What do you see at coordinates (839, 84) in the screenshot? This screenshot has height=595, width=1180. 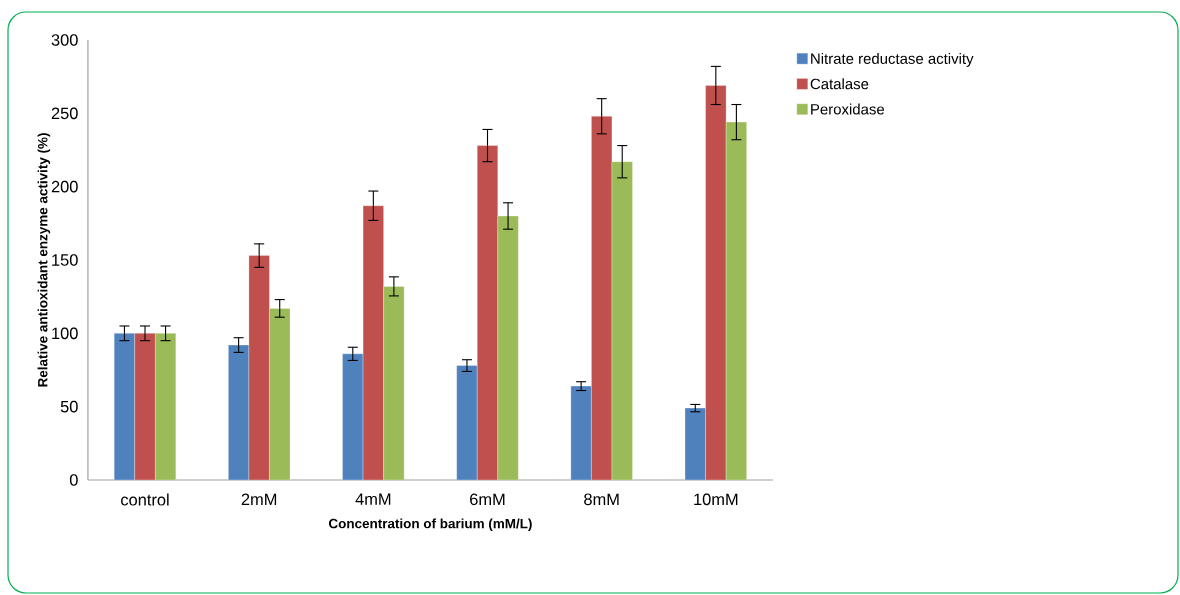 I see `legend-label: Catalase` at bounding box center [839, 84].